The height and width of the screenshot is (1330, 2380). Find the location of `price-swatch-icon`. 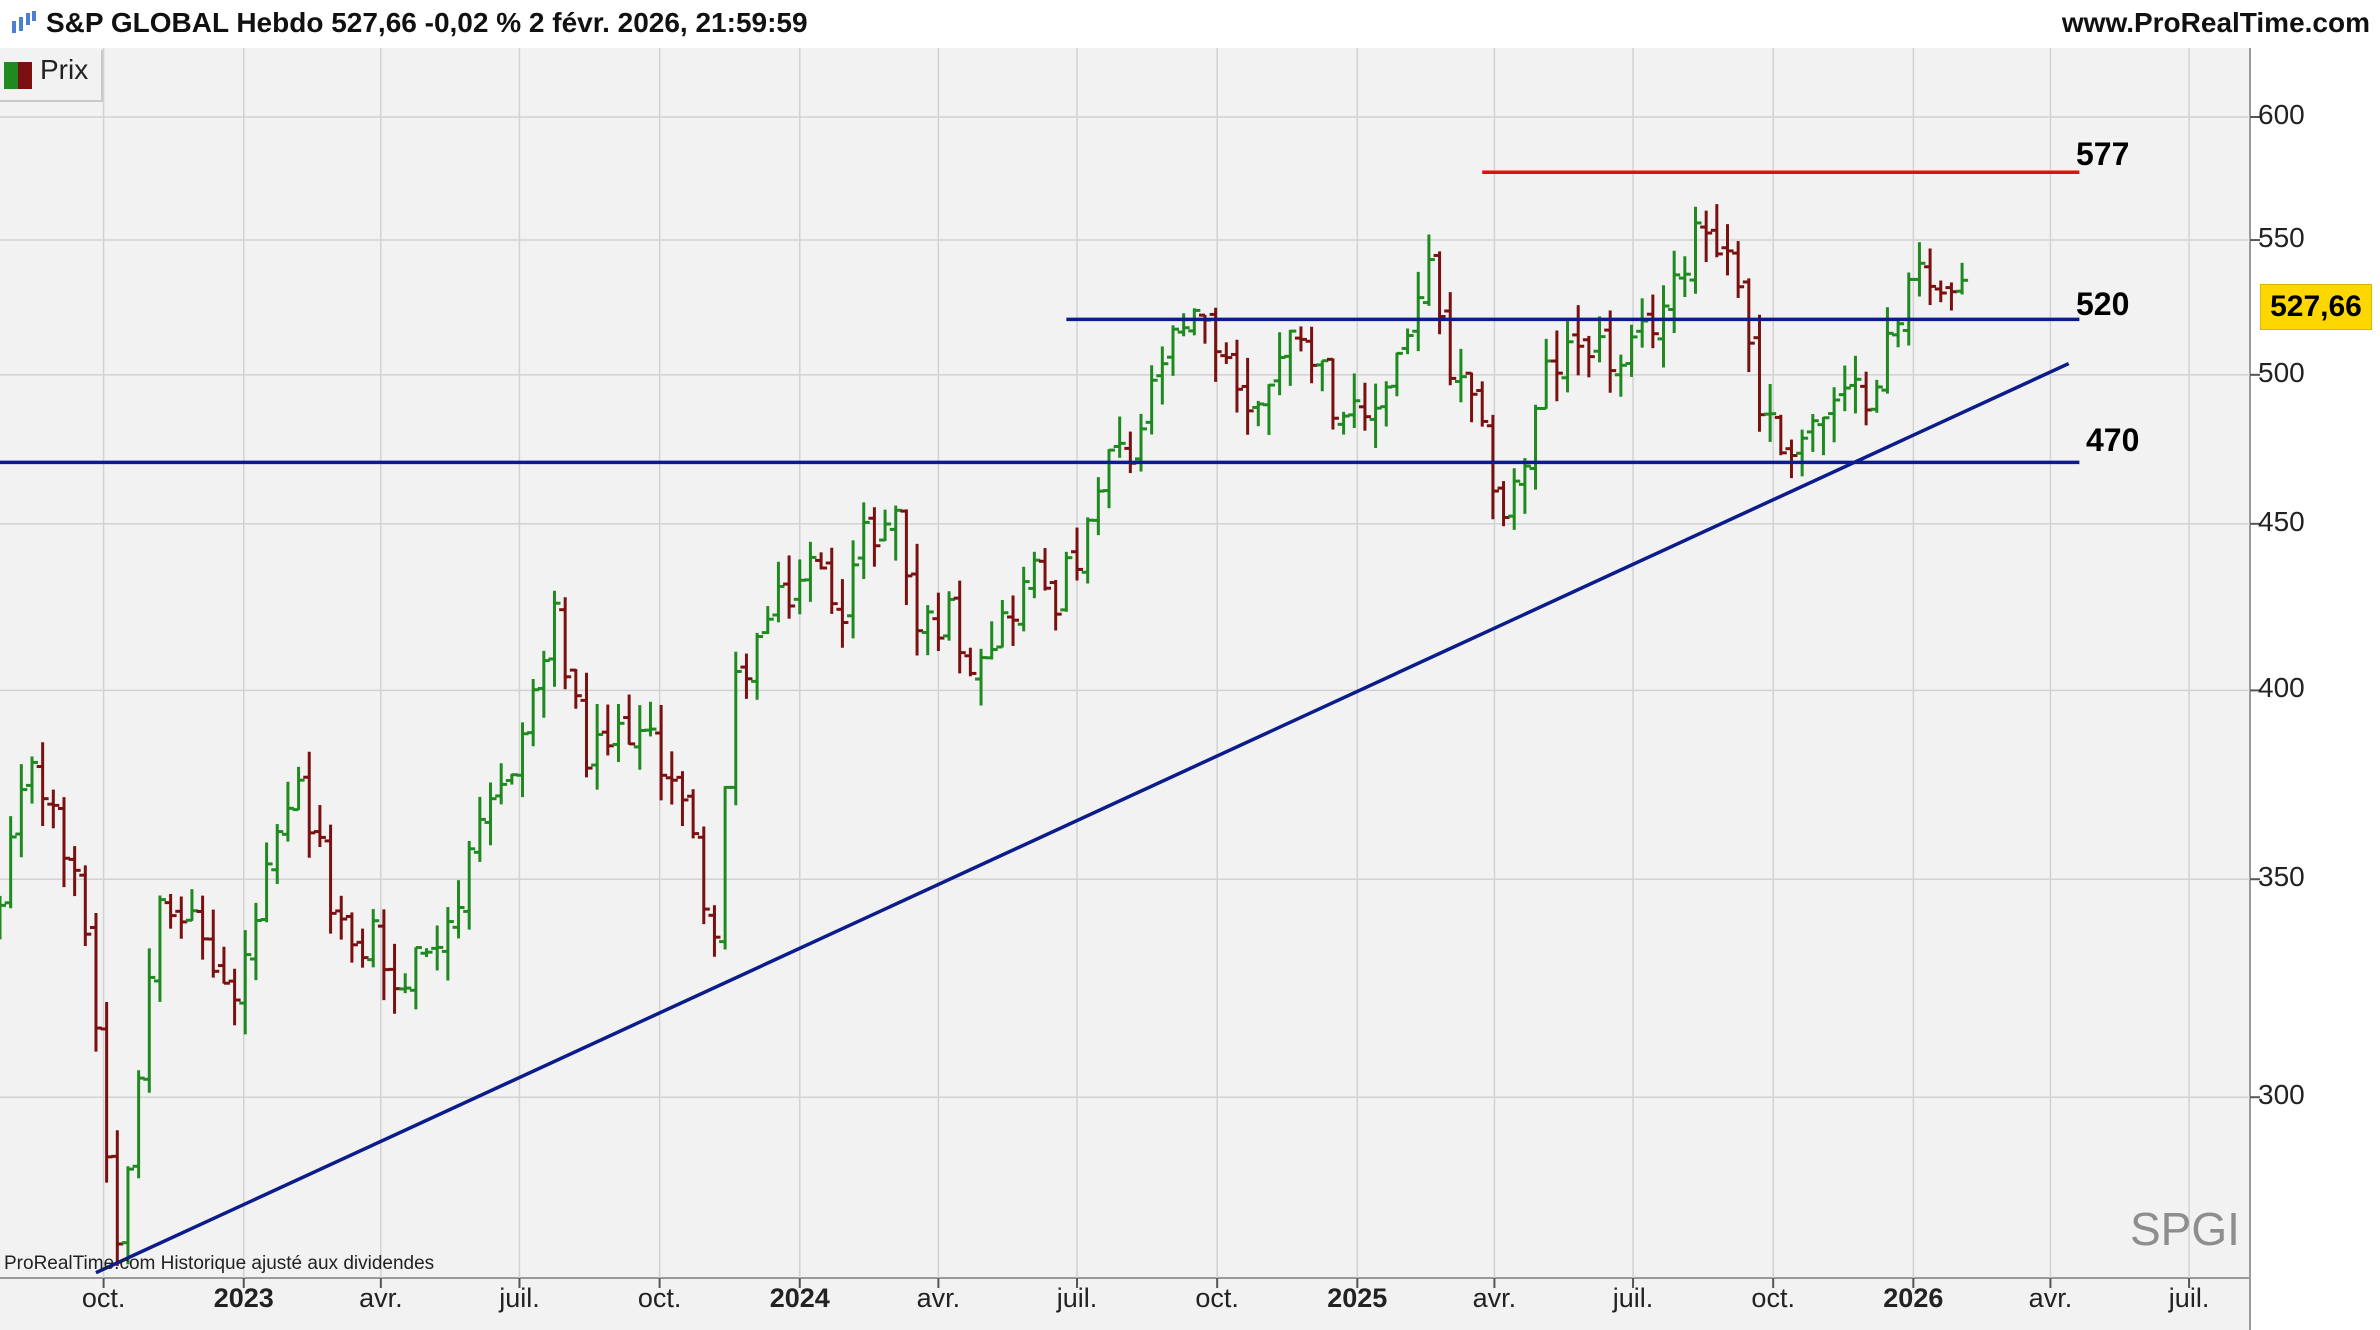

price-swatch-icon is located at coordinates (18, 75).